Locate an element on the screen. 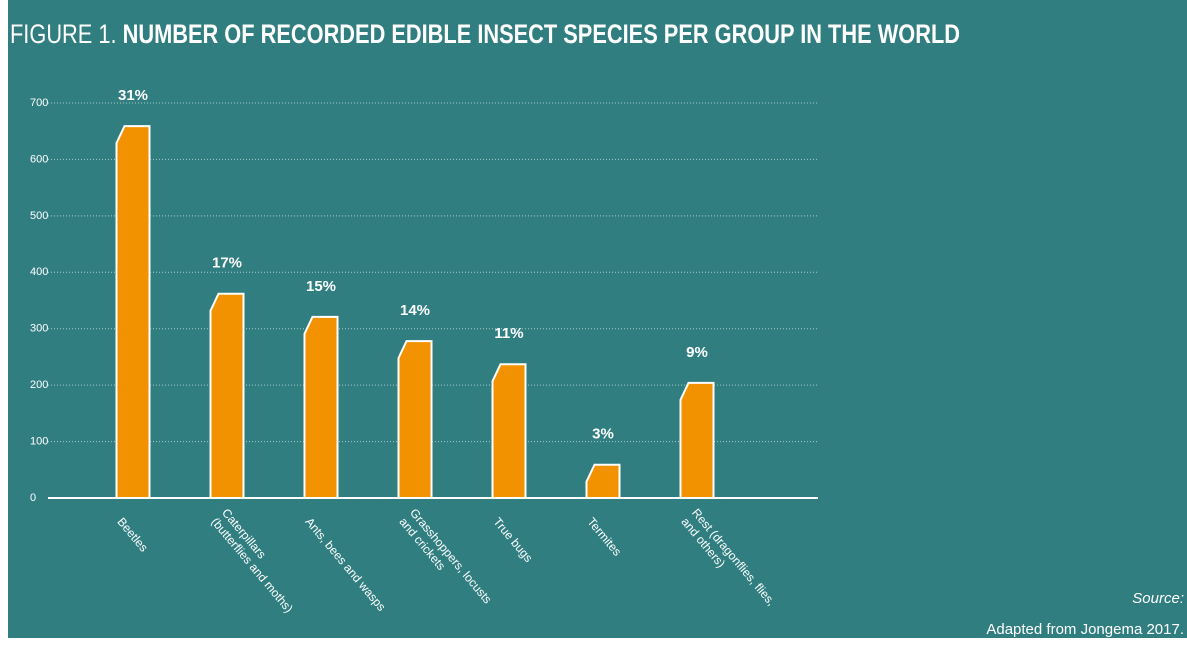  y-tick-label: 700 is located at coordinates (39, 103).